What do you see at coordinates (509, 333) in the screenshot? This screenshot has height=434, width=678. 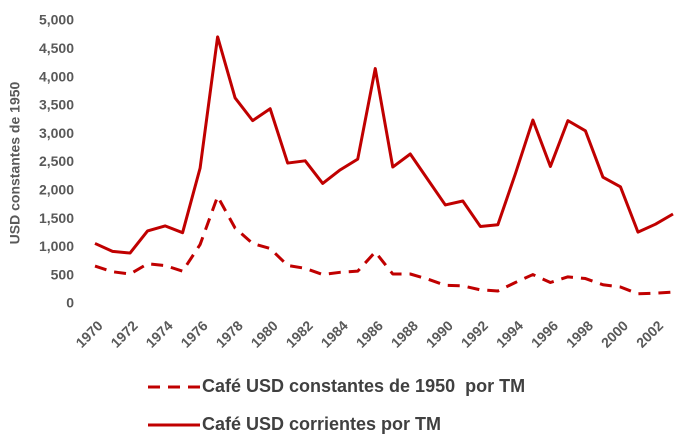 I see `x-tick-label: 1994` at bounding box center [509, 333].